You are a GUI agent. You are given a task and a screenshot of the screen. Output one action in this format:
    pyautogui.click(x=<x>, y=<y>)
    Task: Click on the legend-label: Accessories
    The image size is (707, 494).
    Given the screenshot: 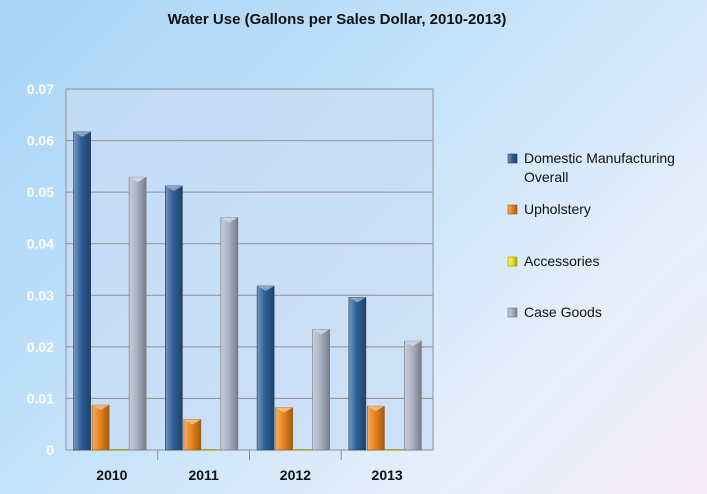 What is the action you would take?
    pyautogui.click(x=561, y=261)
    